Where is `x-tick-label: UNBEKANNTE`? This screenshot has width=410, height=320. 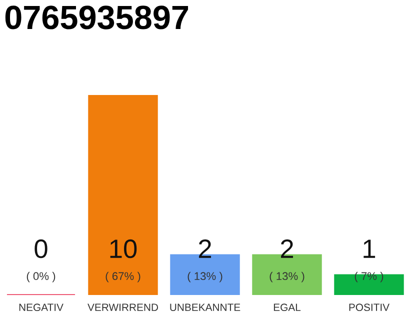
x-tick-label: UNBEKANNTE is located at coordinates (205, 308).